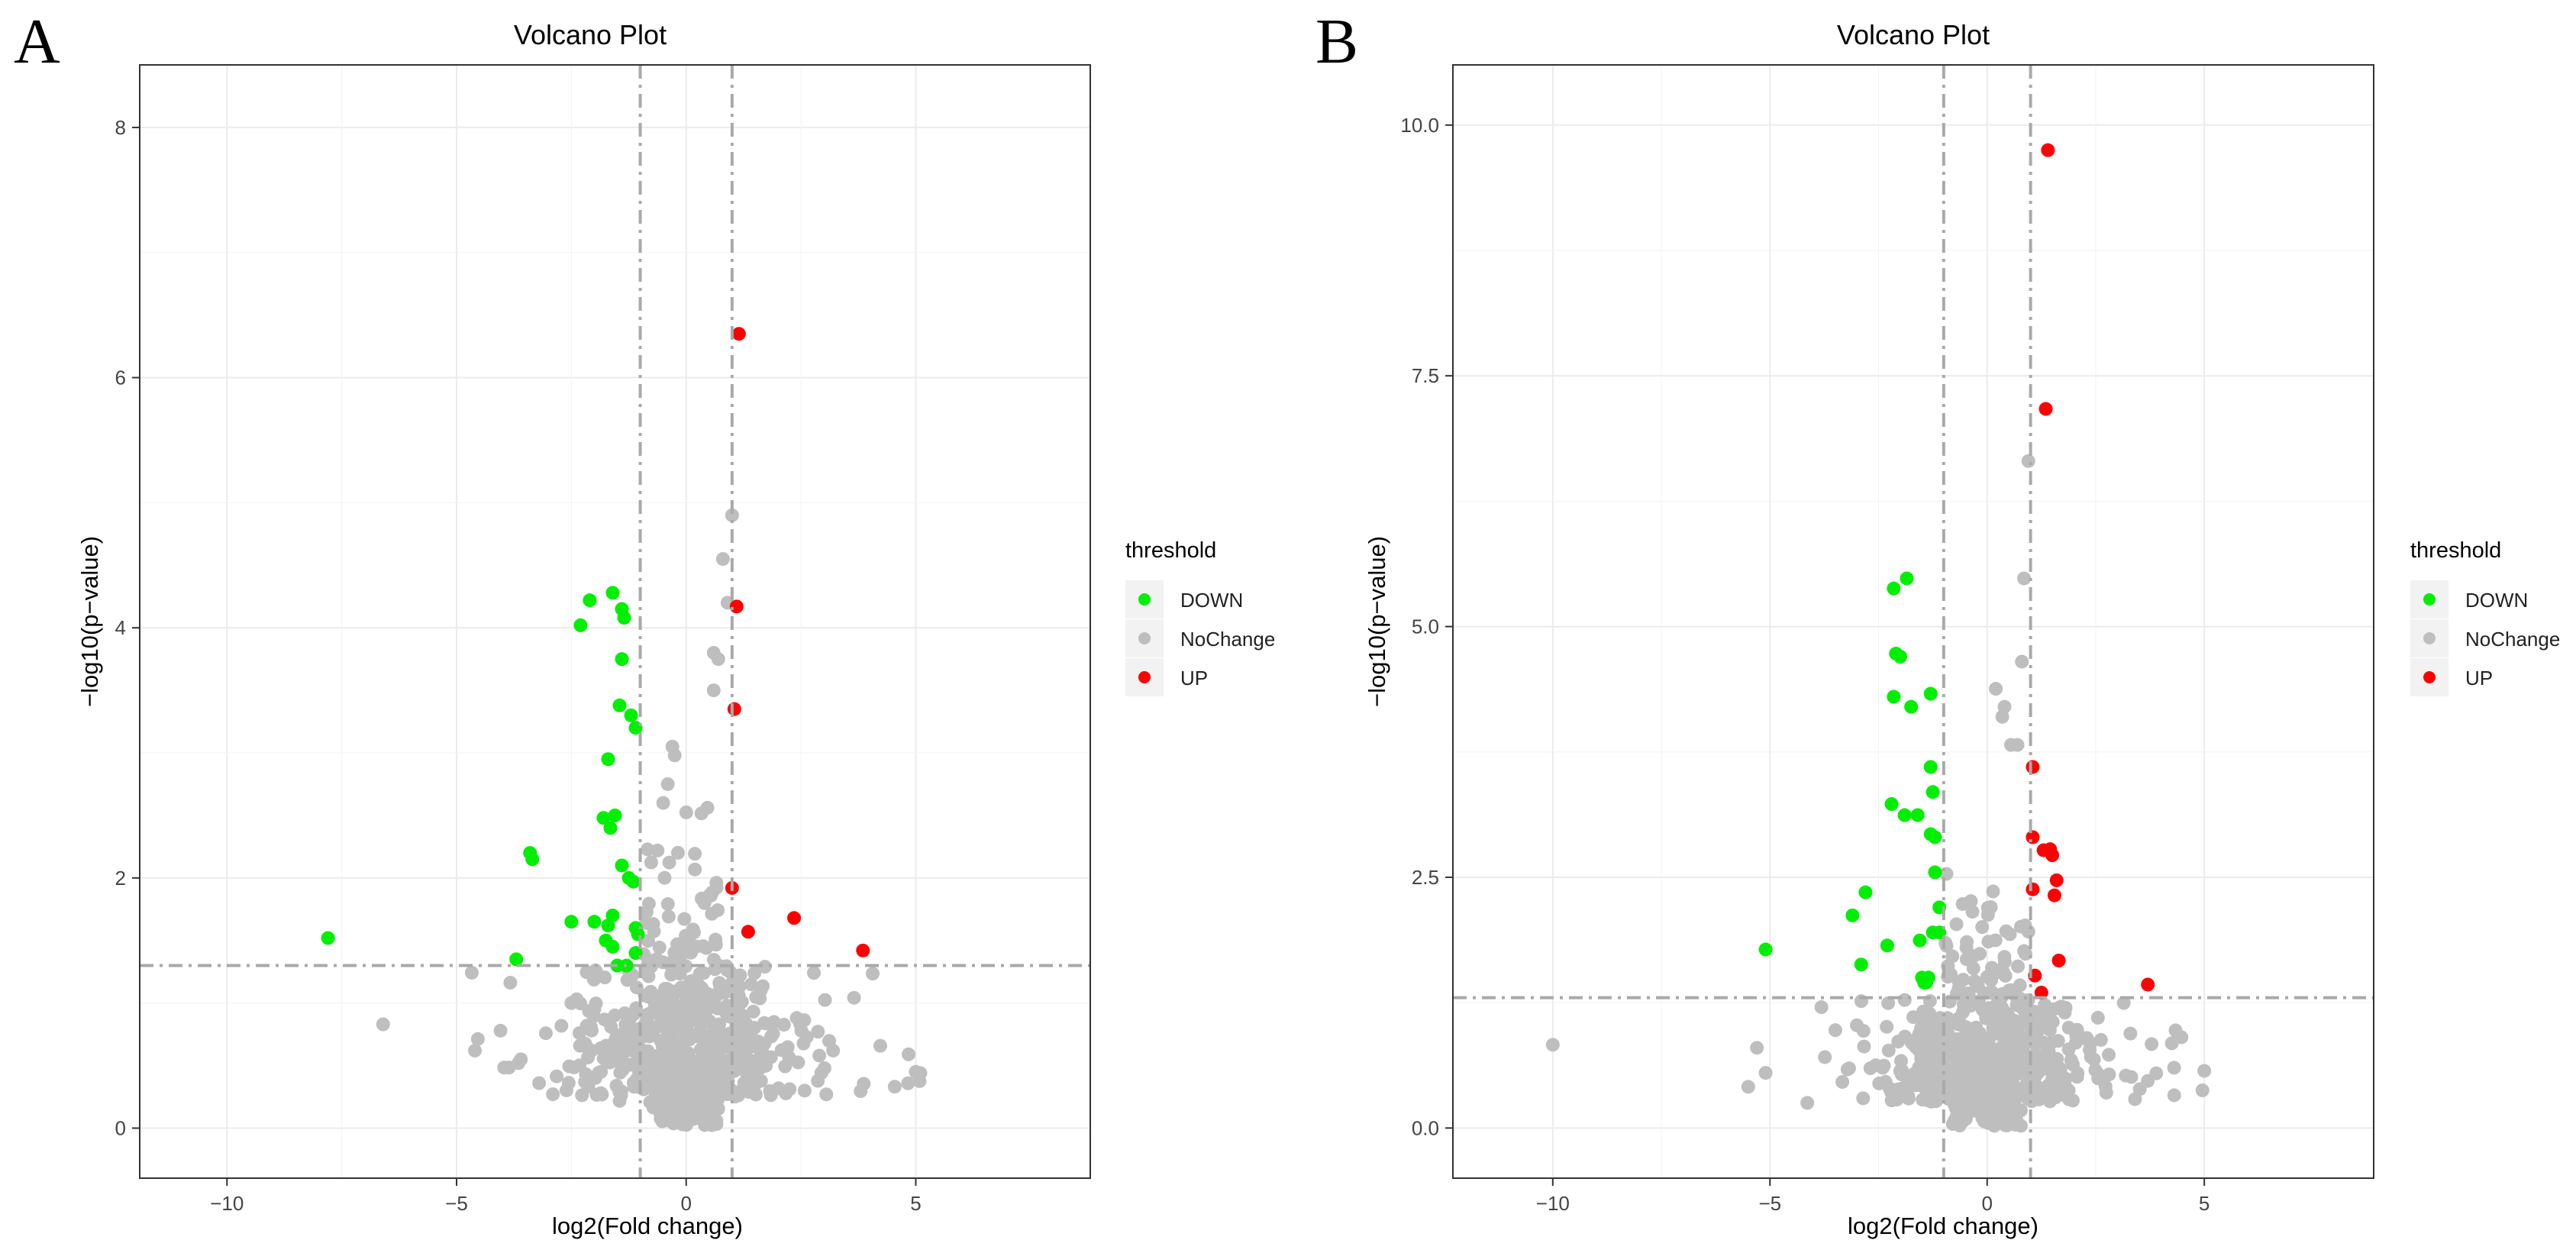  What do you see at coordinates (89, 621) in the screenshot?
I see `y-axis-label: −log10(p−value)` at bounding box center [89, 621].